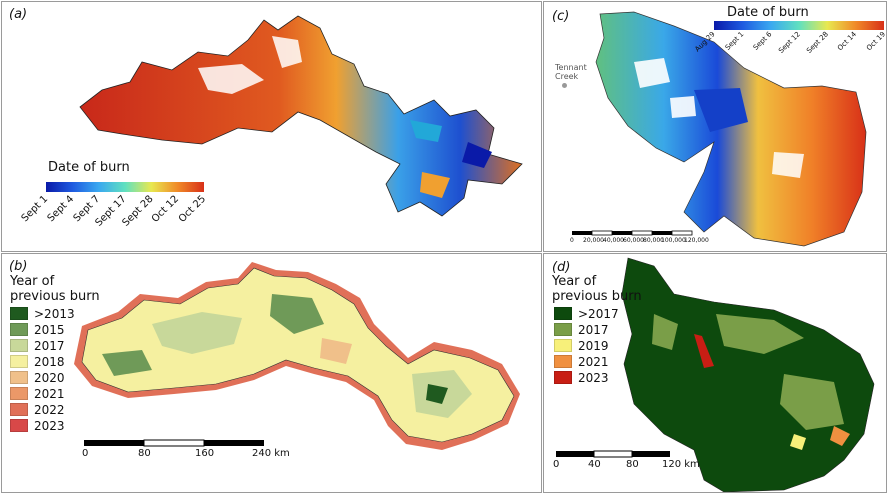 The height and width of the screenshot is (494, 888). What do you see at coordinates (572, 240) in the screenshot?
I see `panel-c-scale-label-0: 0` at bounding box center [572, 240].